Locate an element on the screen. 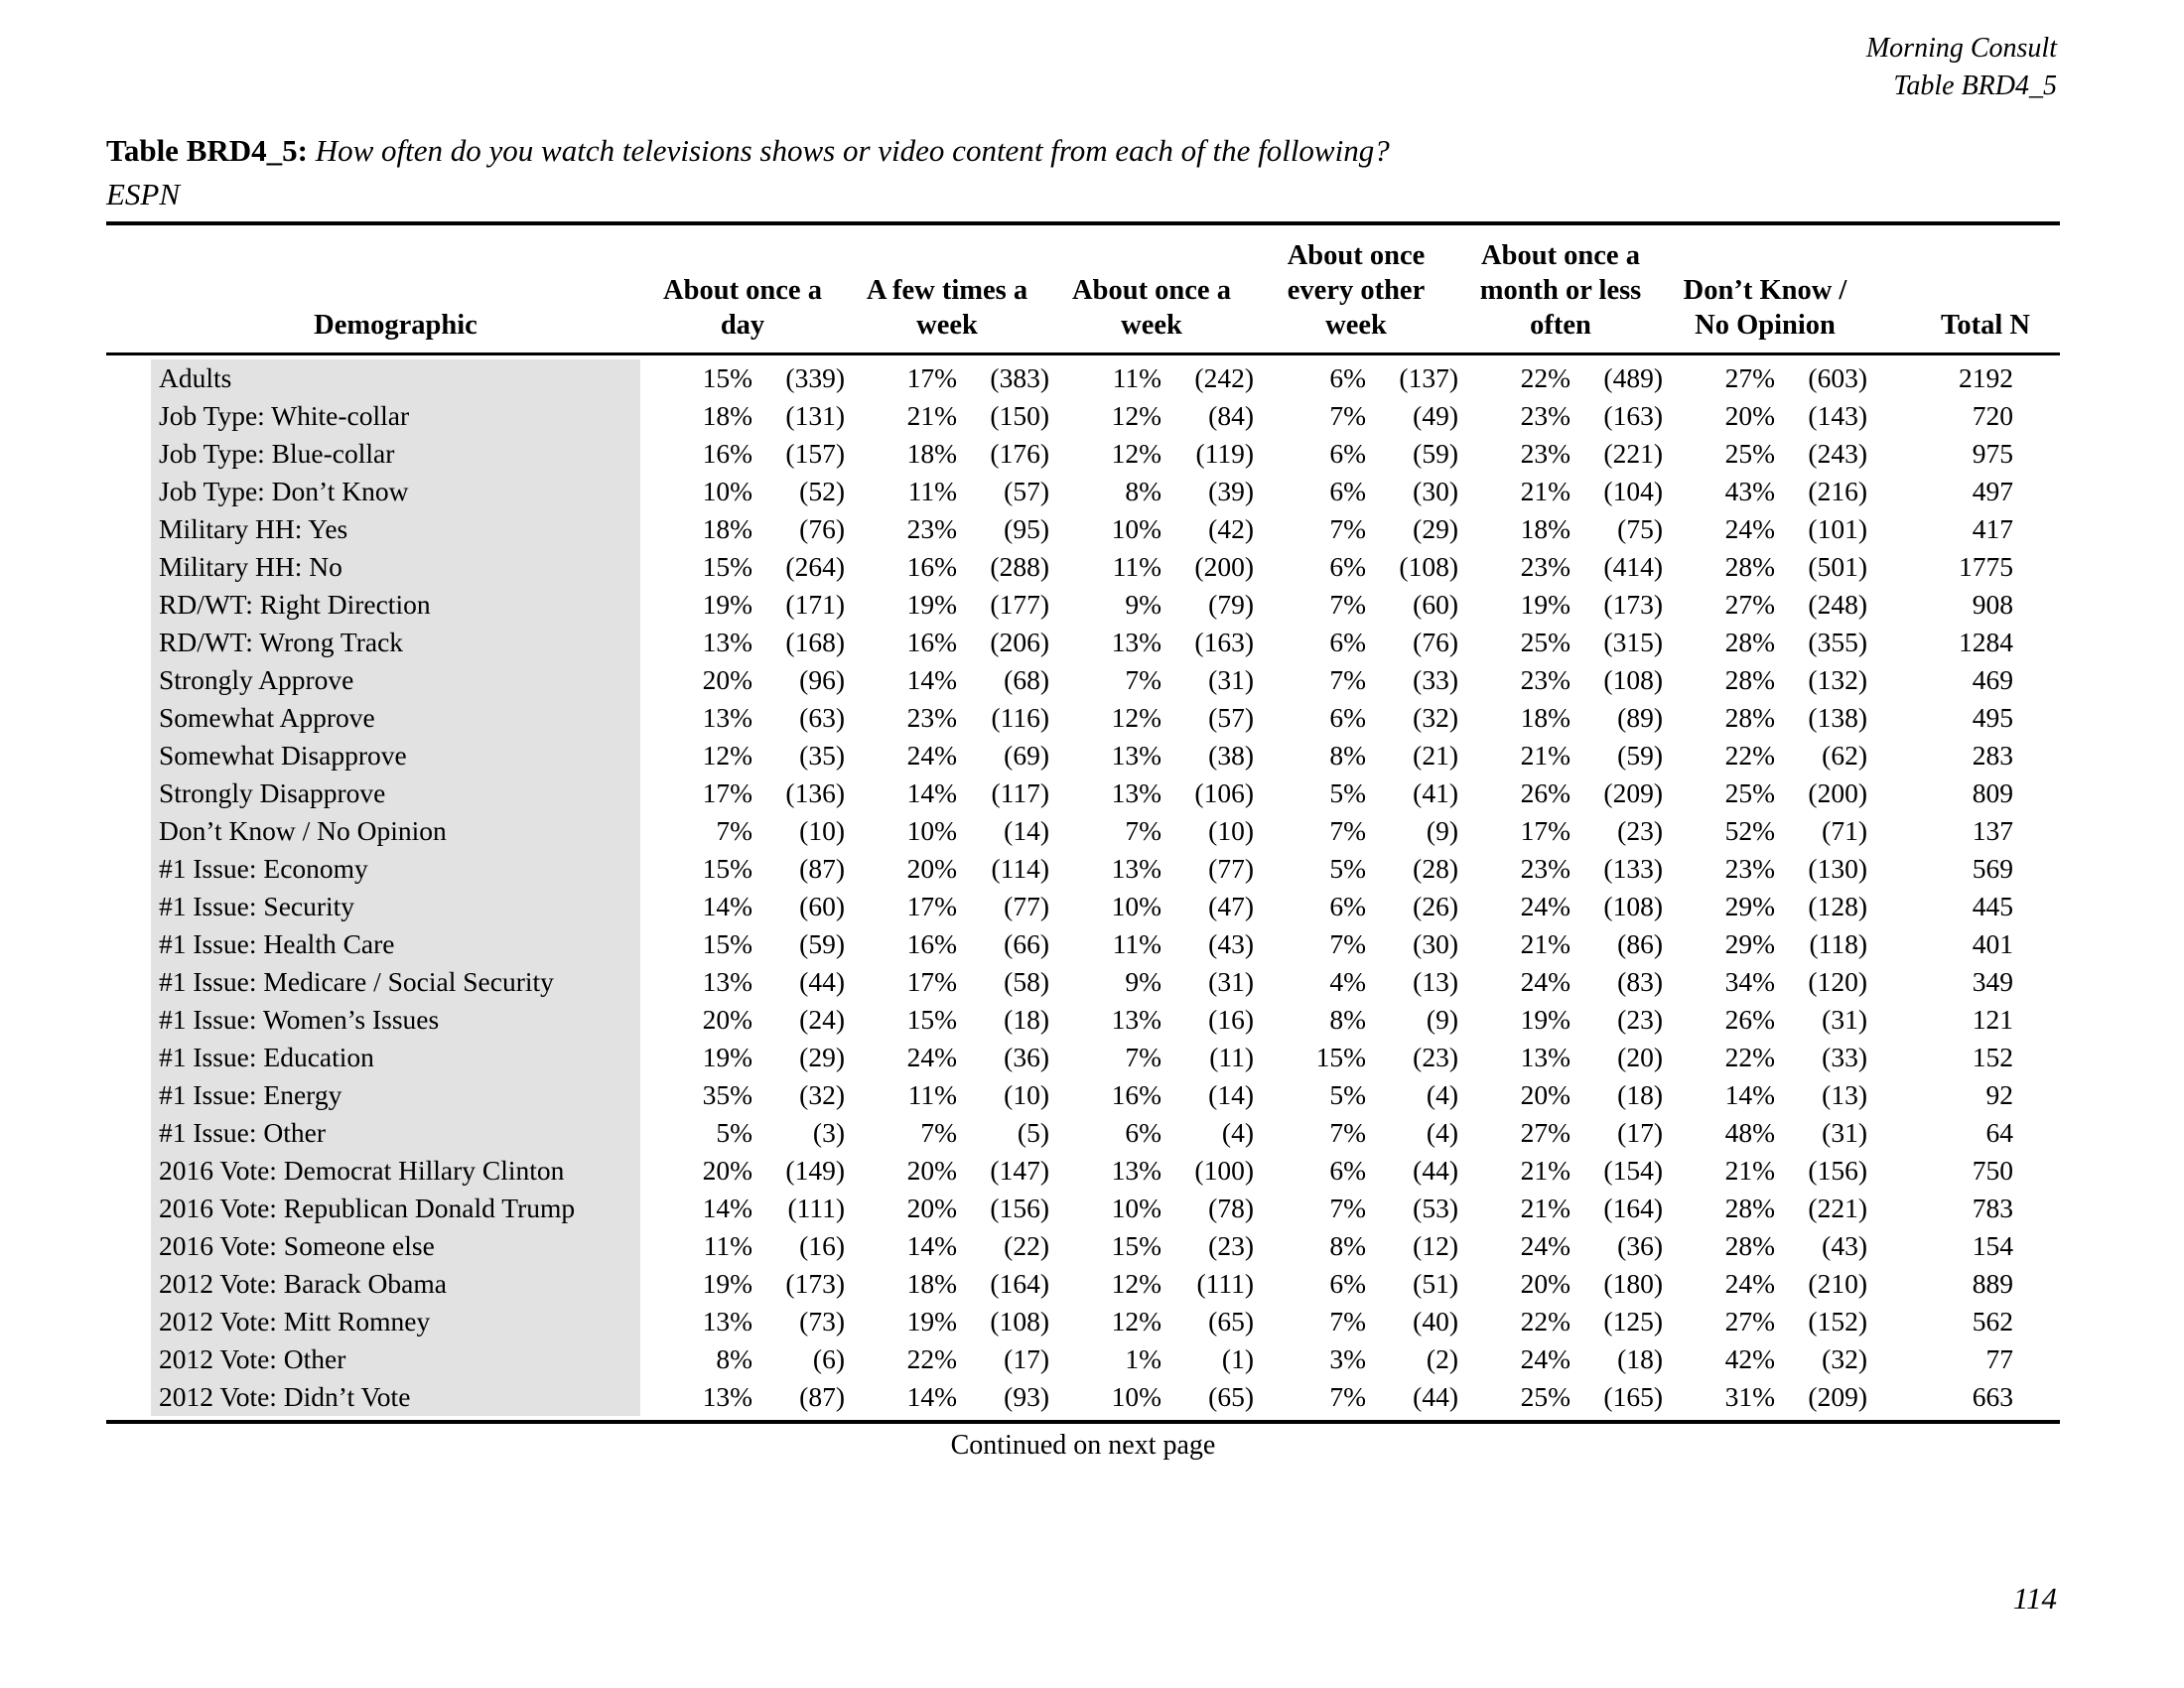  cell-percent: 5% is located at coordinates (1347, 868).